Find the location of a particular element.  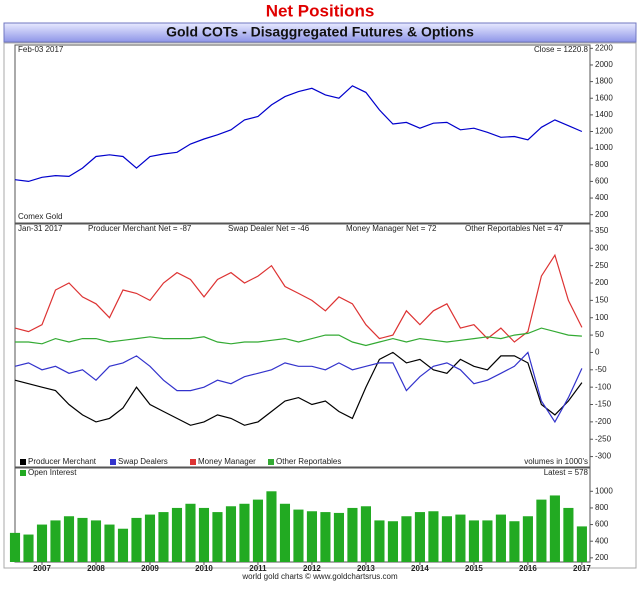

y-tick-label: -50 is located at coordinates (601, 369).